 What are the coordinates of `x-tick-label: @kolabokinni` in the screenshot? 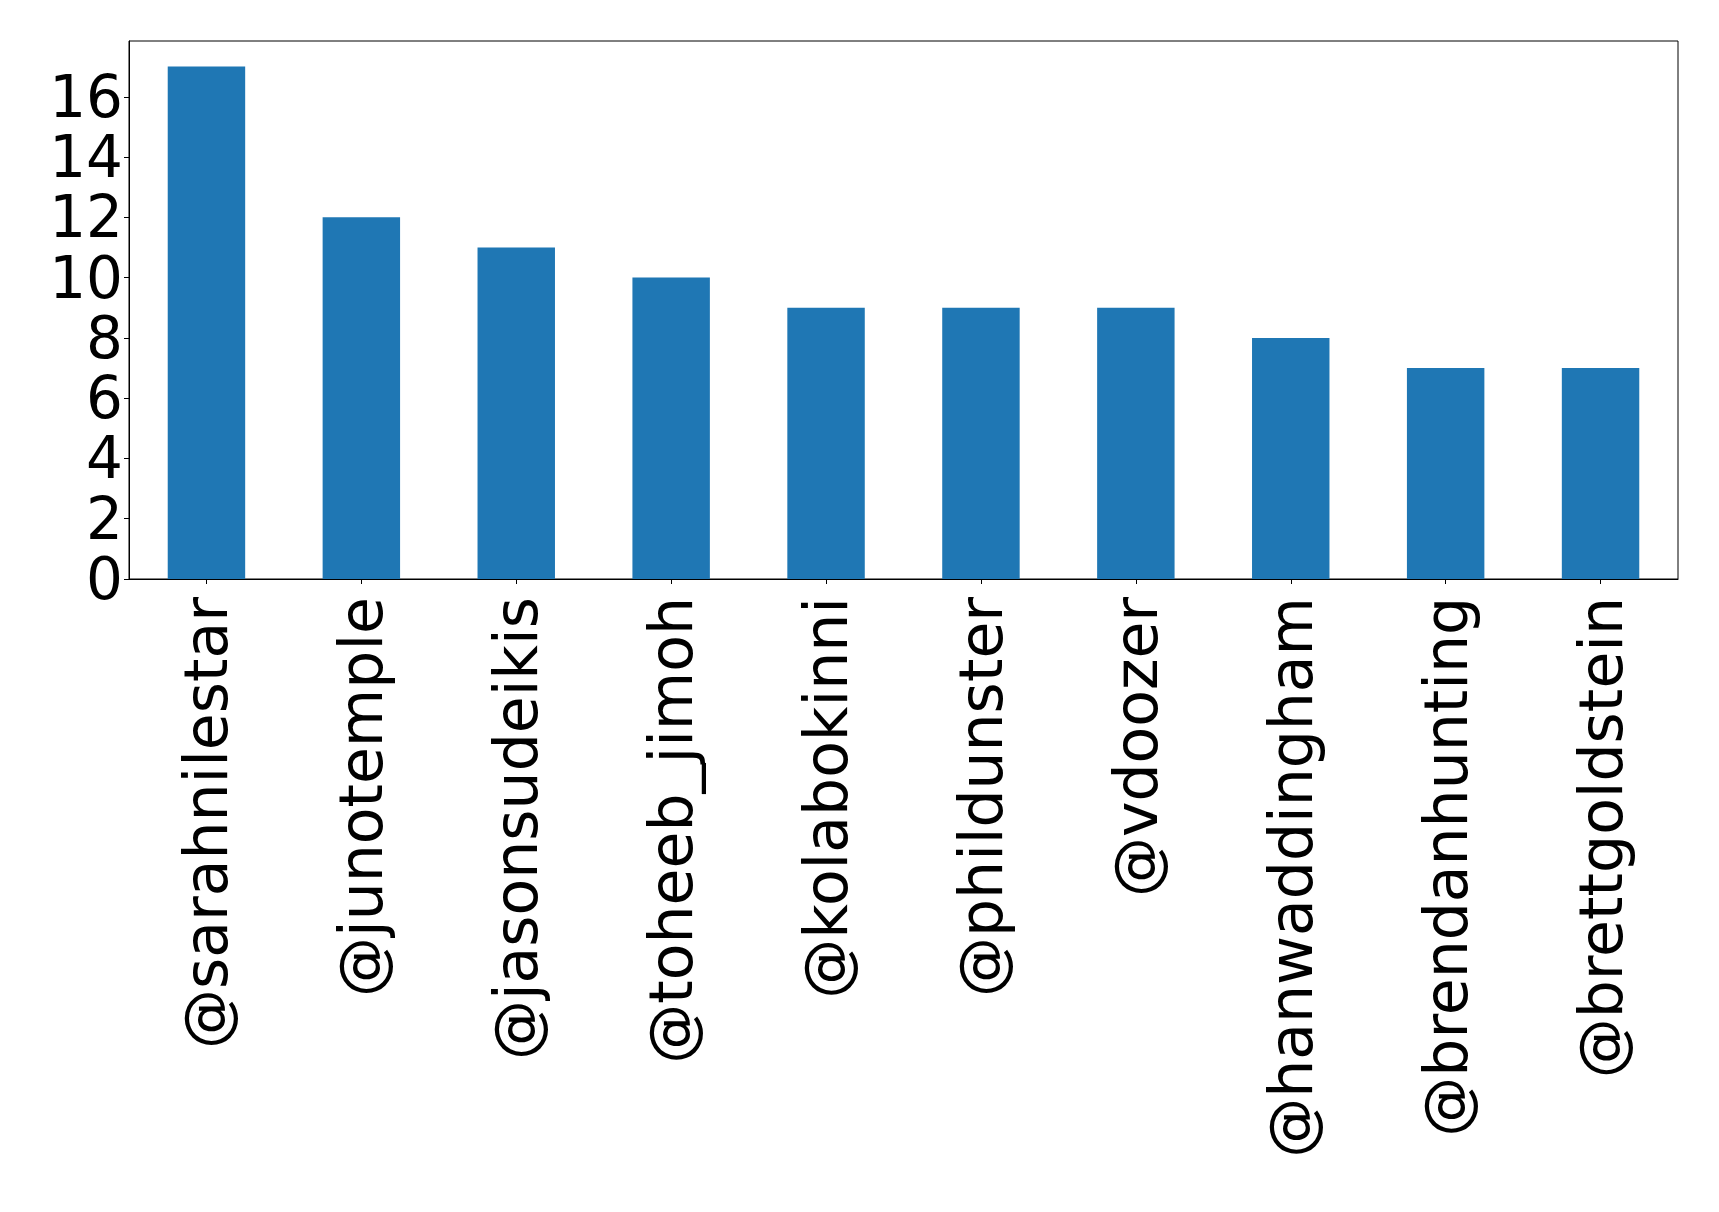 It's located at (826, 798).